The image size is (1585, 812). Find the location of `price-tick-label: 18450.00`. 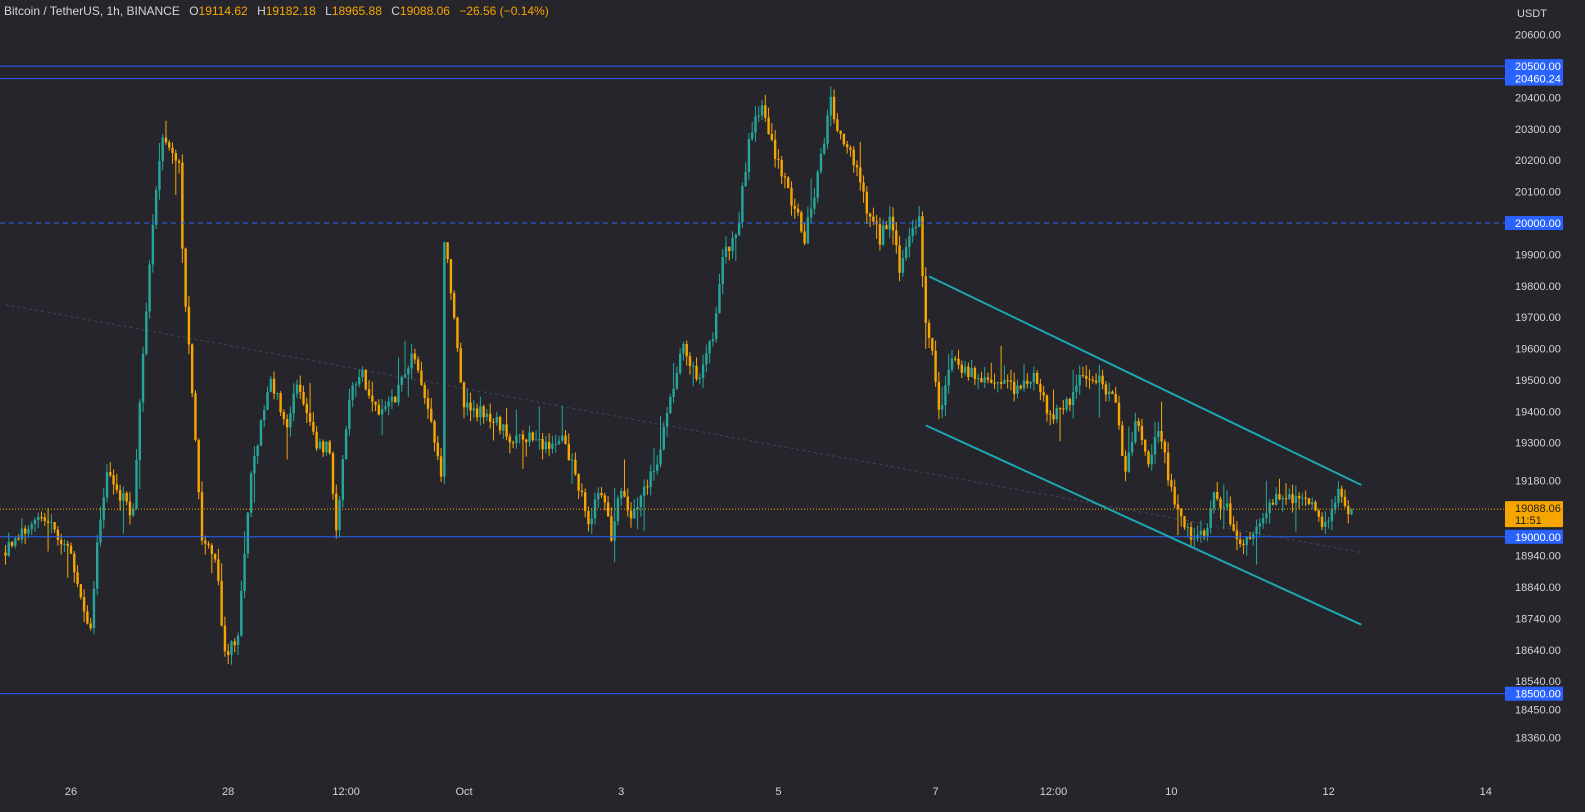

price-tick-label: 18450.00 is located at coordinates (1538, 710).